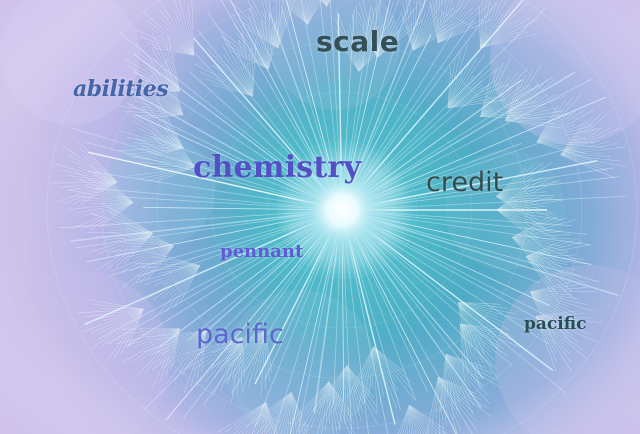 The height and width of the screenshot is (434, 640). I want to click on word-pacific-right: pacific, so click(555, 324).